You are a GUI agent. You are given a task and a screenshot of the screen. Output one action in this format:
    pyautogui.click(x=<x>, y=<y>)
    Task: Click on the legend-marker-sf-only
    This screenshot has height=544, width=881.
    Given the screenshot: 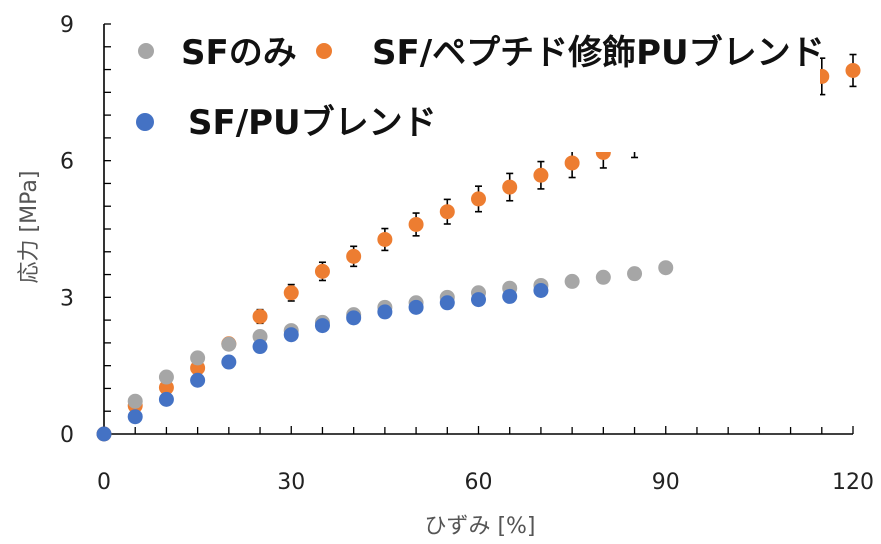 What is the action you would take?
    pyautogui.click(x=146, y=51)
    